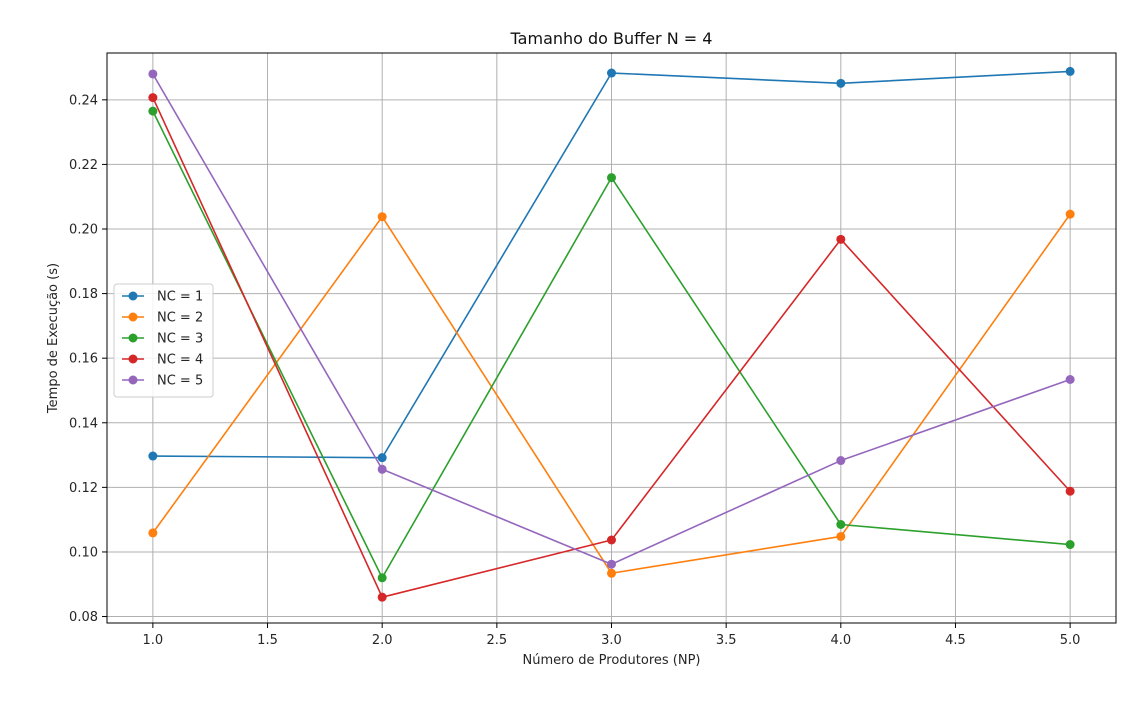 Image resolution: width=1137 pixels, height=707 pixels. What do you see at coordinates (153, 640) in the screenshot?
I see `x-tick-label: 1.0` at bounding box center [153, 640].